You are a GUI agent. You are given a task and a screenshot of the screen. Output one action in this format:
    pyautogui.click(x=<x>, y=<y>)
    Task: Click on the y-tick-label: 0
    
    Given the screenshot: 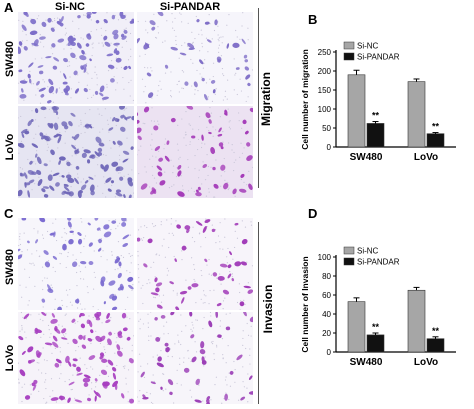 What is the action you would take?
    pyautogui.click(x=329, y=352)
    